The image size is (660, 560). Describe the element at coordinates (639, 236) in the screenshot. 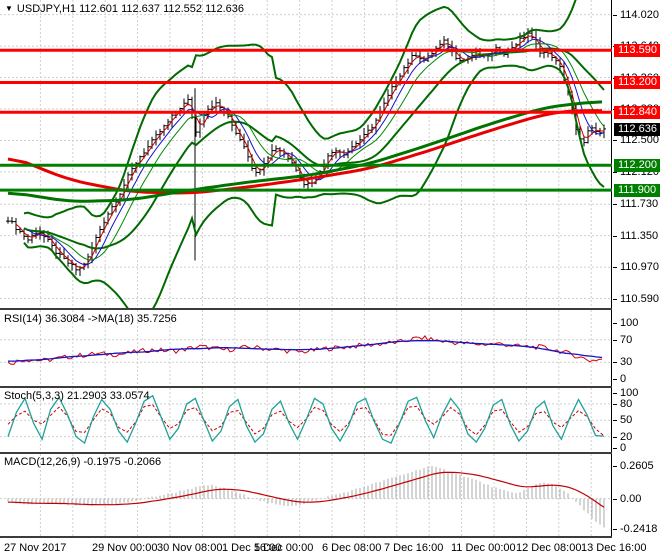

I see `price-tick-label: 111.350` at that location.